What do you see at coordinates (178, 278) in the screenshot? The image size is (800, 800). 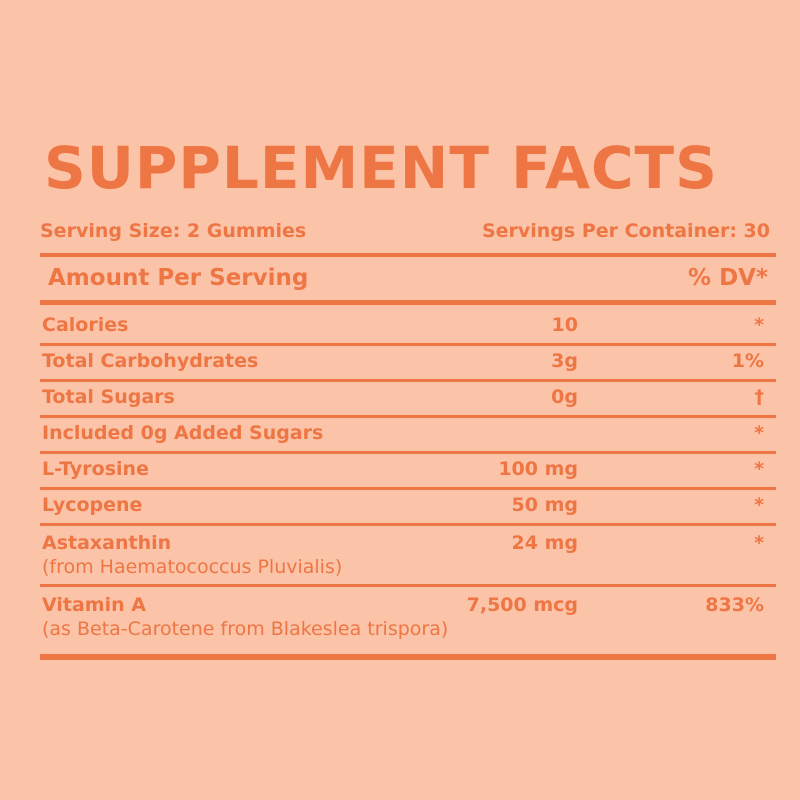 I see `amount-per-serving-header: Amount Per Serving` at bounding box center [178, 278].